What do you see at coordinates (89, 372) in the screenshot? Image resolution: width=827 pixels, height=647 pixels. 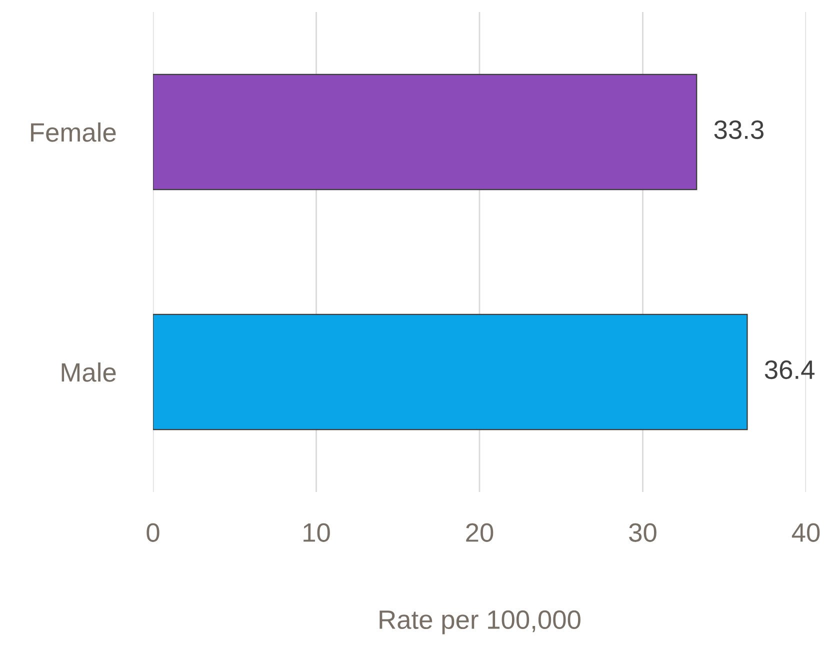 I see `y-tick-label: Male` at bounding box center [89, 372].